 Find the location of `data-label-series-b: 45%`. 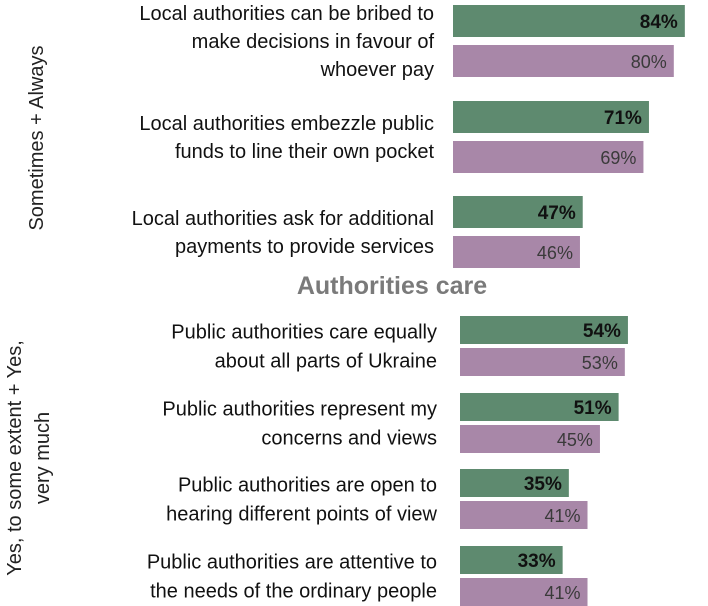

data-label-series-b: 45% is located at coordinates (575, 440).